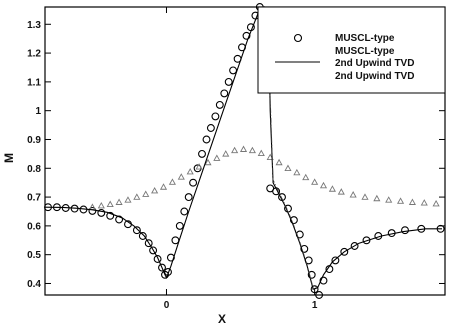 This screenshot has width=449, height=330. I want to click on series-line, so click(288, 147).